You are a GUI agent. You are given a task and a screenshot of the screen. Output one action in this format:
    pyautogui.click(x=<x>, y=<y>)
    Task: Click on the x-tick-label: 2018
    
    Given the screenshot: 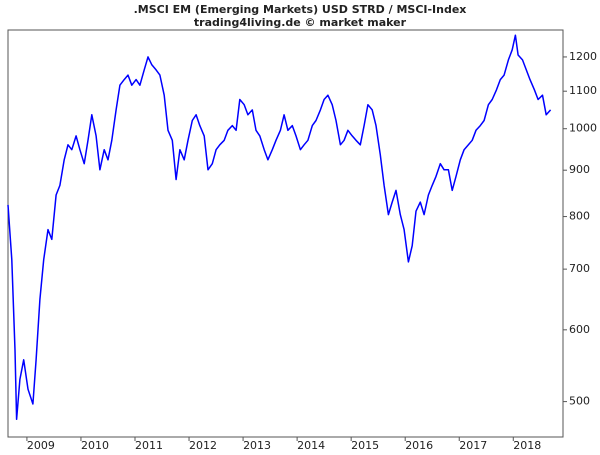 What is the action you would take?
    pyautogui.click(x=527, y=445)
    